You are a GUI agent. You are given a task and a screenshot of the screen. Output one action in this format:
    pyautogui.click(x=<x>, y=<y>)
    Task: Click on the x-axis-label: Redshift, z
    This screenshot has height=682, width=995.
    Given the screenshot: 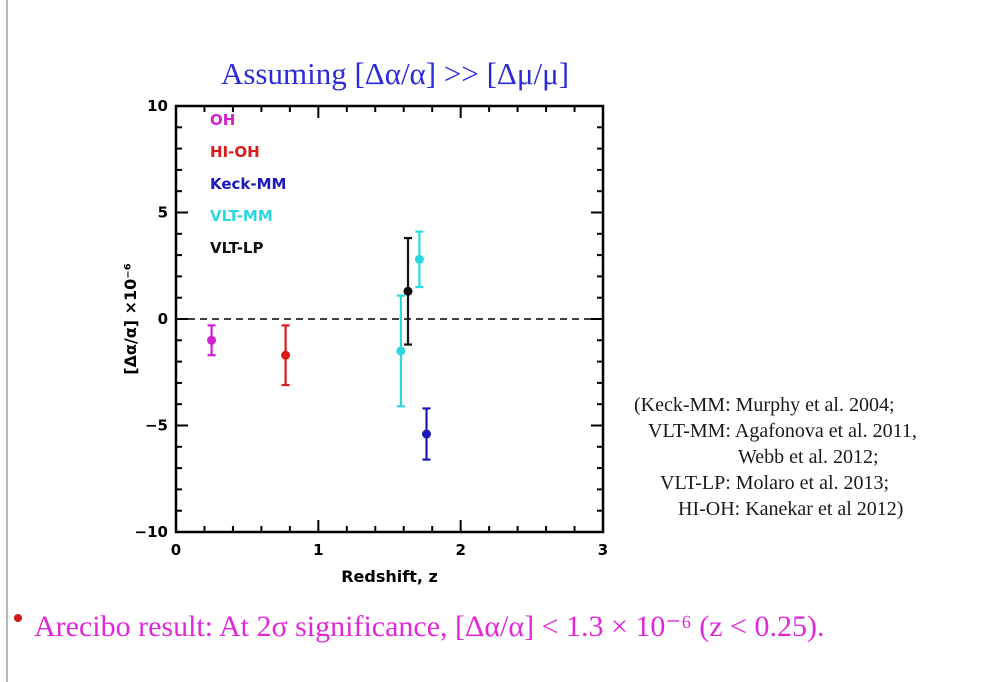 What is the action you would take?
    pyautogui.click(x=389, y=576)
    